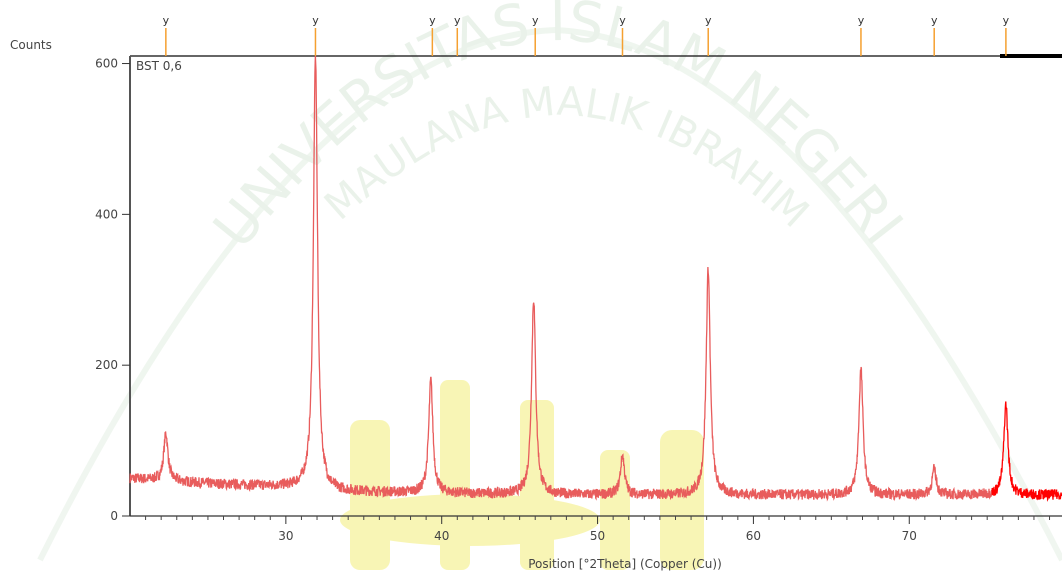 The height and width of the screenshot is (576, 1062). What do you see at coordinates (106, 64) in the screenshot?
I see `y-tick-label-600: 600` at bounding box center [106, 64].